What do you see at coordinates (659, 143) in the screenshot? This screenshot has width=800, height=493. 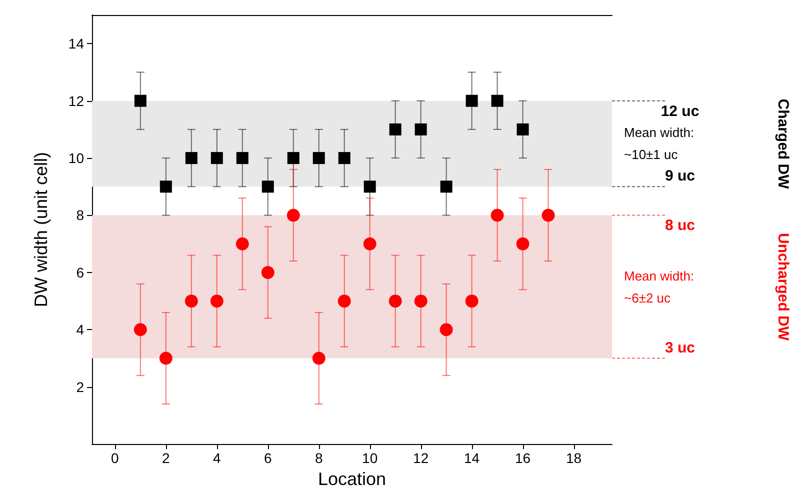 I see `band-label: Mean width: ~10±1 uc` at bounding box center [659, 143].